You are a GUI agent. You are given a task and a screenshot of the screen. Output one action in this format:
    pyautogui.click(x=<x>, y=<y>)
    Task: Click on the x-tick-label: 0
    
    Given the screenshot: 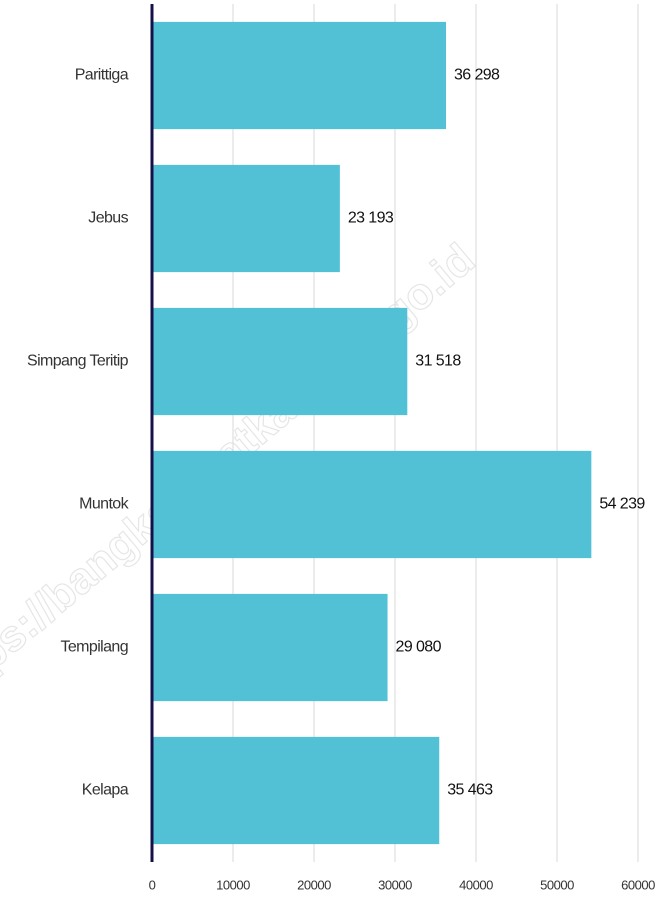 What is the action you would take?
    pyautogui.click(x=152, y=884)
    